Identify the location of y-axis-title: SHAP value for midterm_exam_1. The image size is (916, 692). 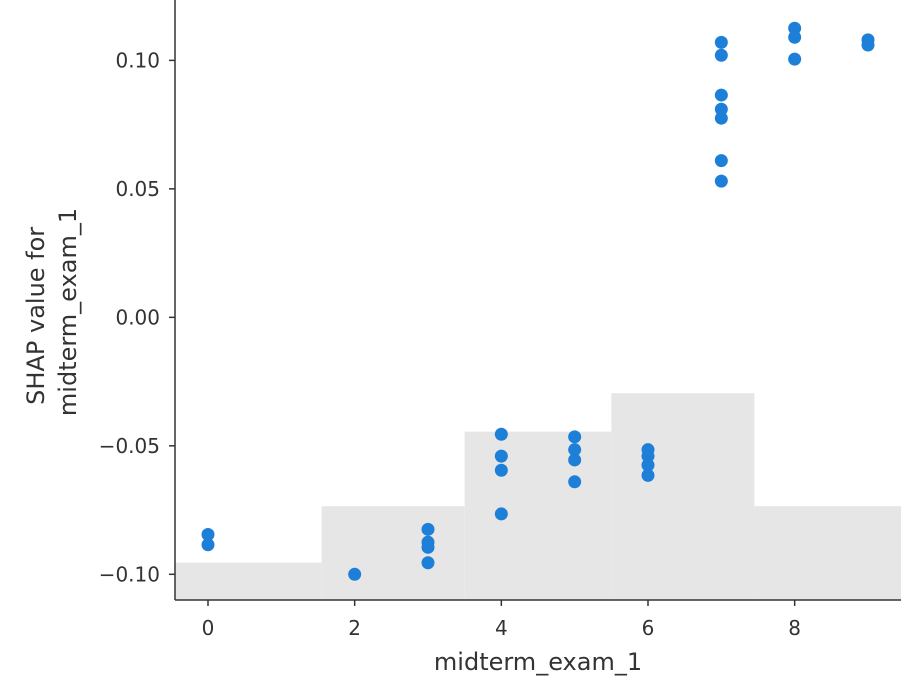
(52, 312).